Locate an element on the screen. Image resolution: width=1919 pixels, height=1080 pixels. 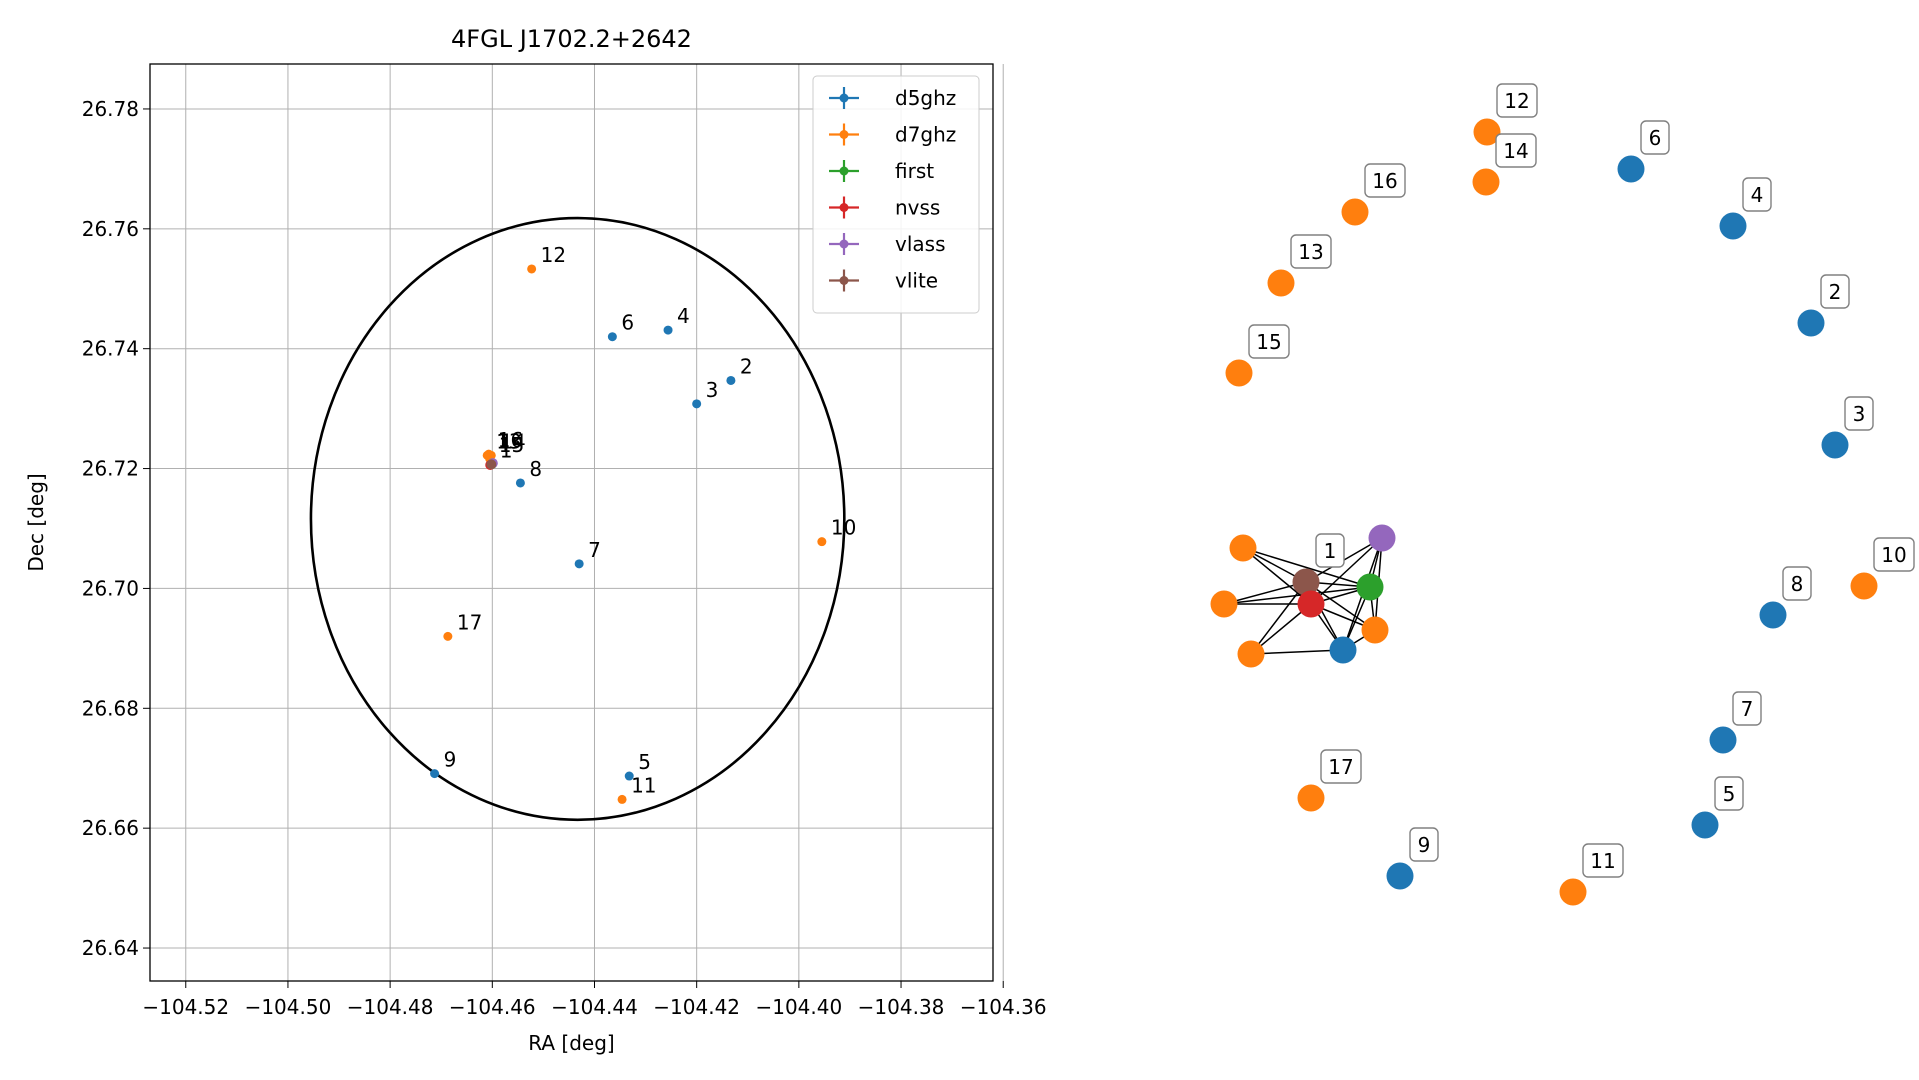
legend-label: vlite is located at coordinates (916, 281).